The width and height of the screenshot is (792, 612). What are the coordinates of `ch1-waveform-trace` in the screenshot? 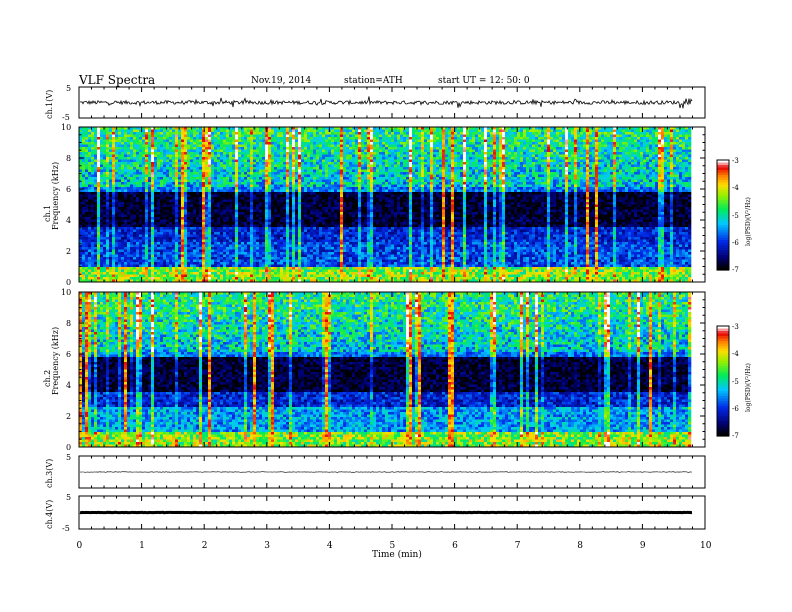 It's located at (386, 102).